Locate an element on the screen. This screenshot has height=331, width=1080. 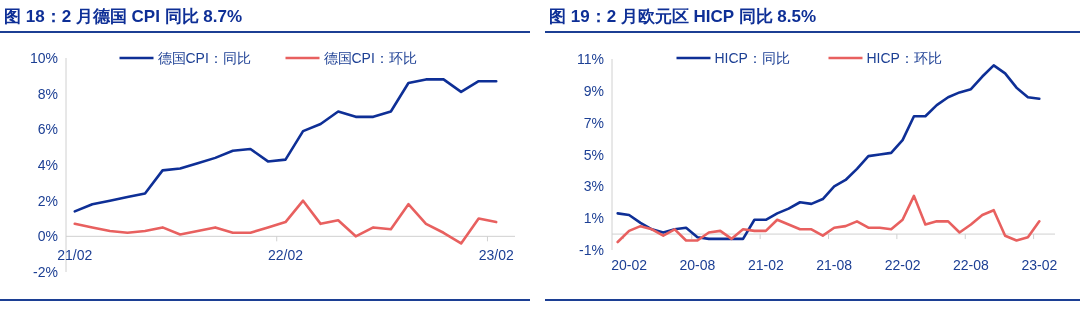
y-tick-label: 5% is located at coordinates (593, 154).